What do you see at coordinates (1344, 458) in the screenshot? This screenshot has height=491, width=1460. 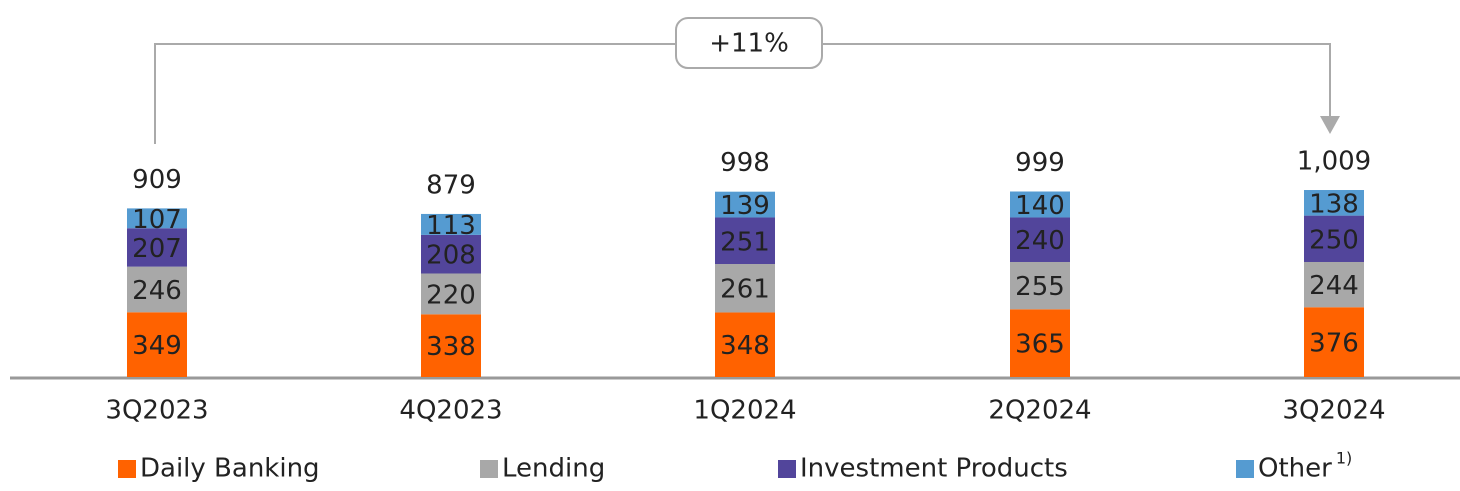 I see `legend-footnote: 1)` at bounding box center [1344, 458].